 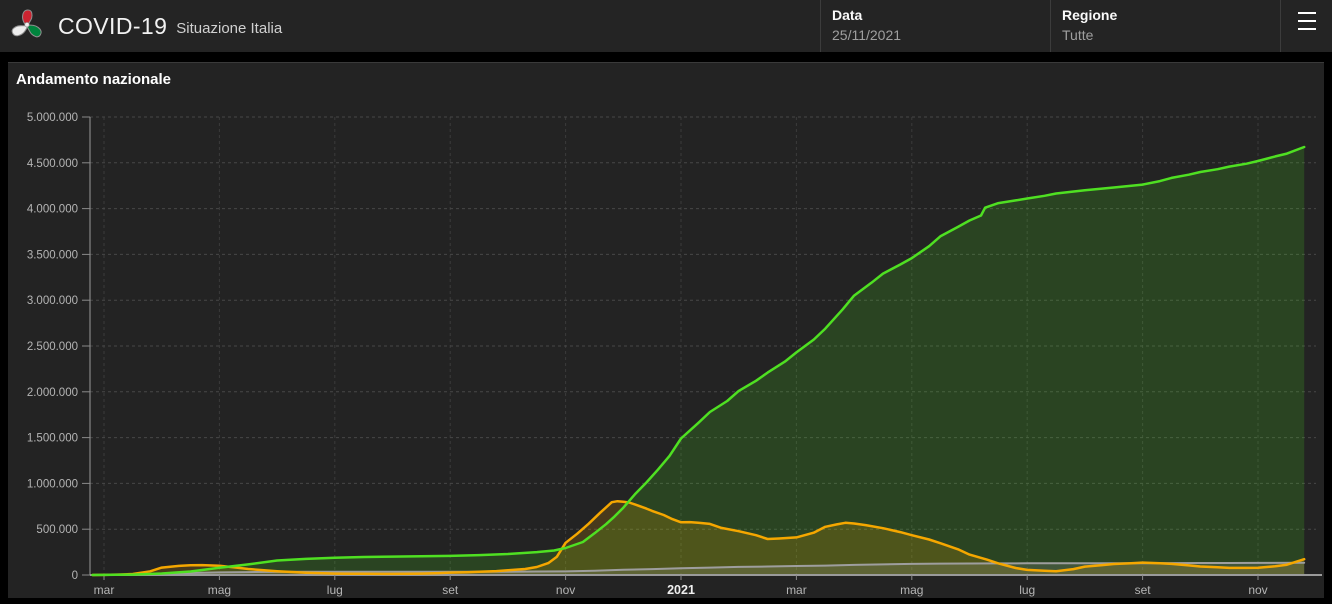 What do you see at coordinates (1090, 15) in the screenshot?
I see `region-selector-label: Regione` at bounding box center [1090, 15].